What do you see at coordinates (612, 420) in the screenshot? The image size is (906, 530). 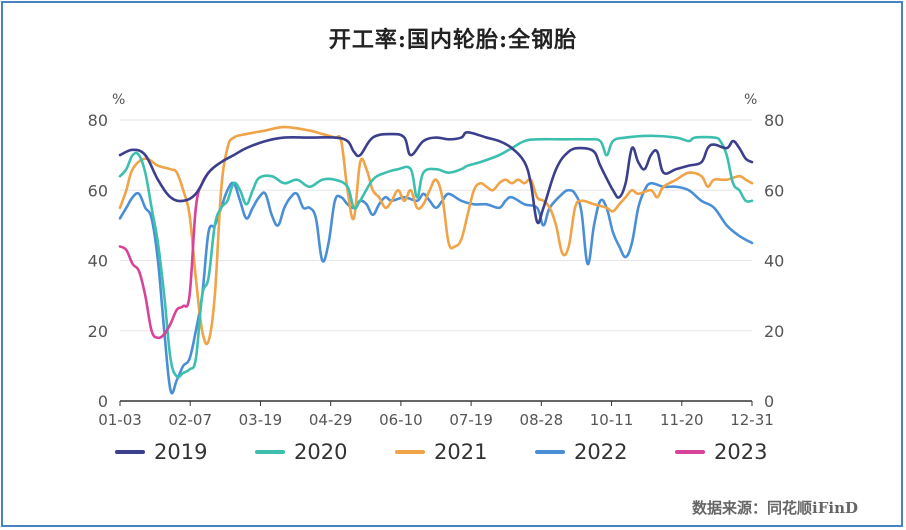 I see `x-tick-label-7: 10-11` at bounding box center [612, 420].